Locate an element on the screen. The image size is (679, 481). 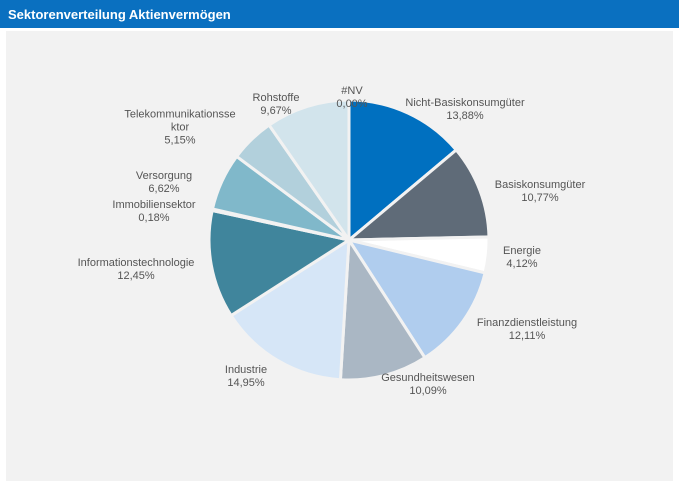
label-name: Nicht-Basiskonsumgüter is located at coordinates (465, 103).